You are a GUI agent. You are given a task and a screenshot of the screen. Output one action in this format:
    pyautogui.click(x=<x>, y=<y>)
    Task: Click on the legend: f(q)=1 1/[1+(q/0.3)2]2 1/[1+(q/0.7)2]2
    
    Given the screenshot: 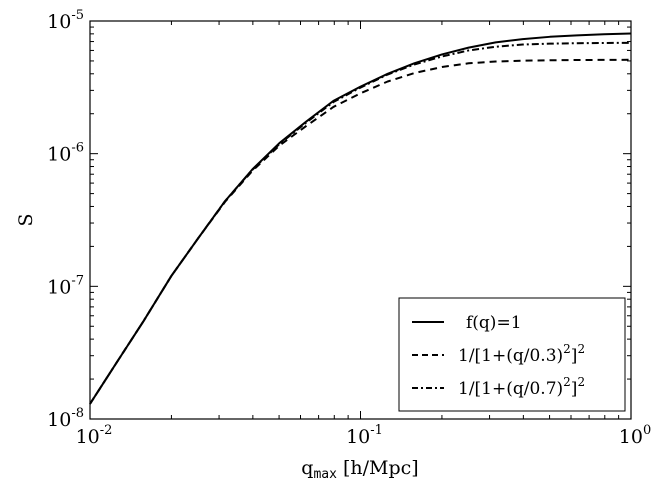 What is the action you would take?
    pyautogui.click(x=512, y=354)
    